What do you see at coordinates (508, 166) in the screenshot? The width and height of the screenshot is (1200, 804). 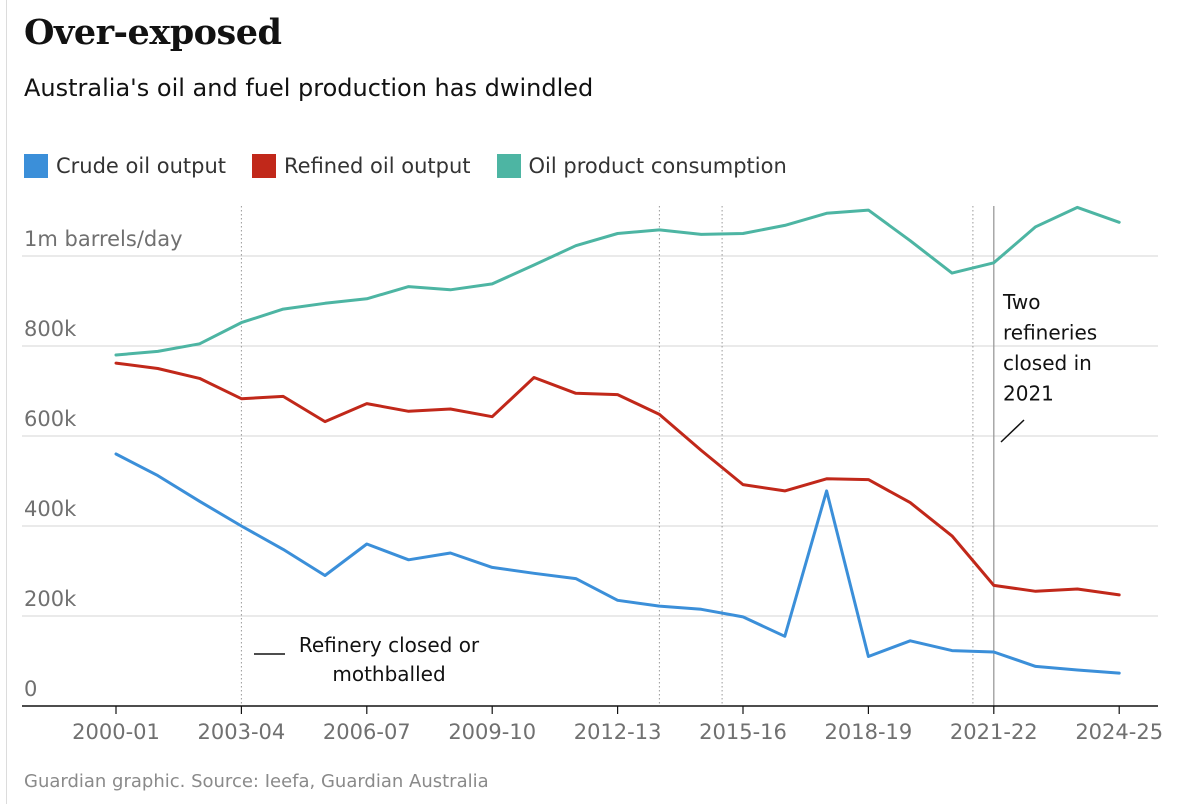 I see `legend-swatch-consumption` at bounding box center [508, 166].